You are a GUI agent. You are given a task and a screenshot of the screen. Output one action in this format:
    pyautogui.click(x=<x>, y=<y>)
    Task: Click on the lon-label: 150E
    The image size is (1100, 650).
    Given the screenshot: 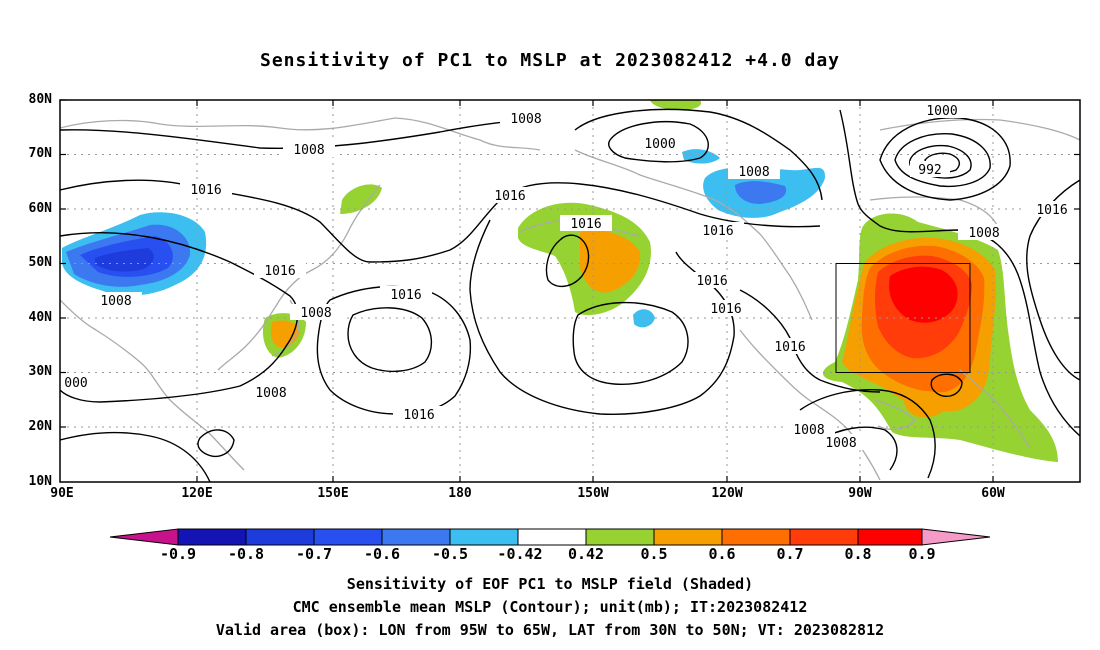 What is the action you would take?
    pyautogui.click(x=333, y=493)
    